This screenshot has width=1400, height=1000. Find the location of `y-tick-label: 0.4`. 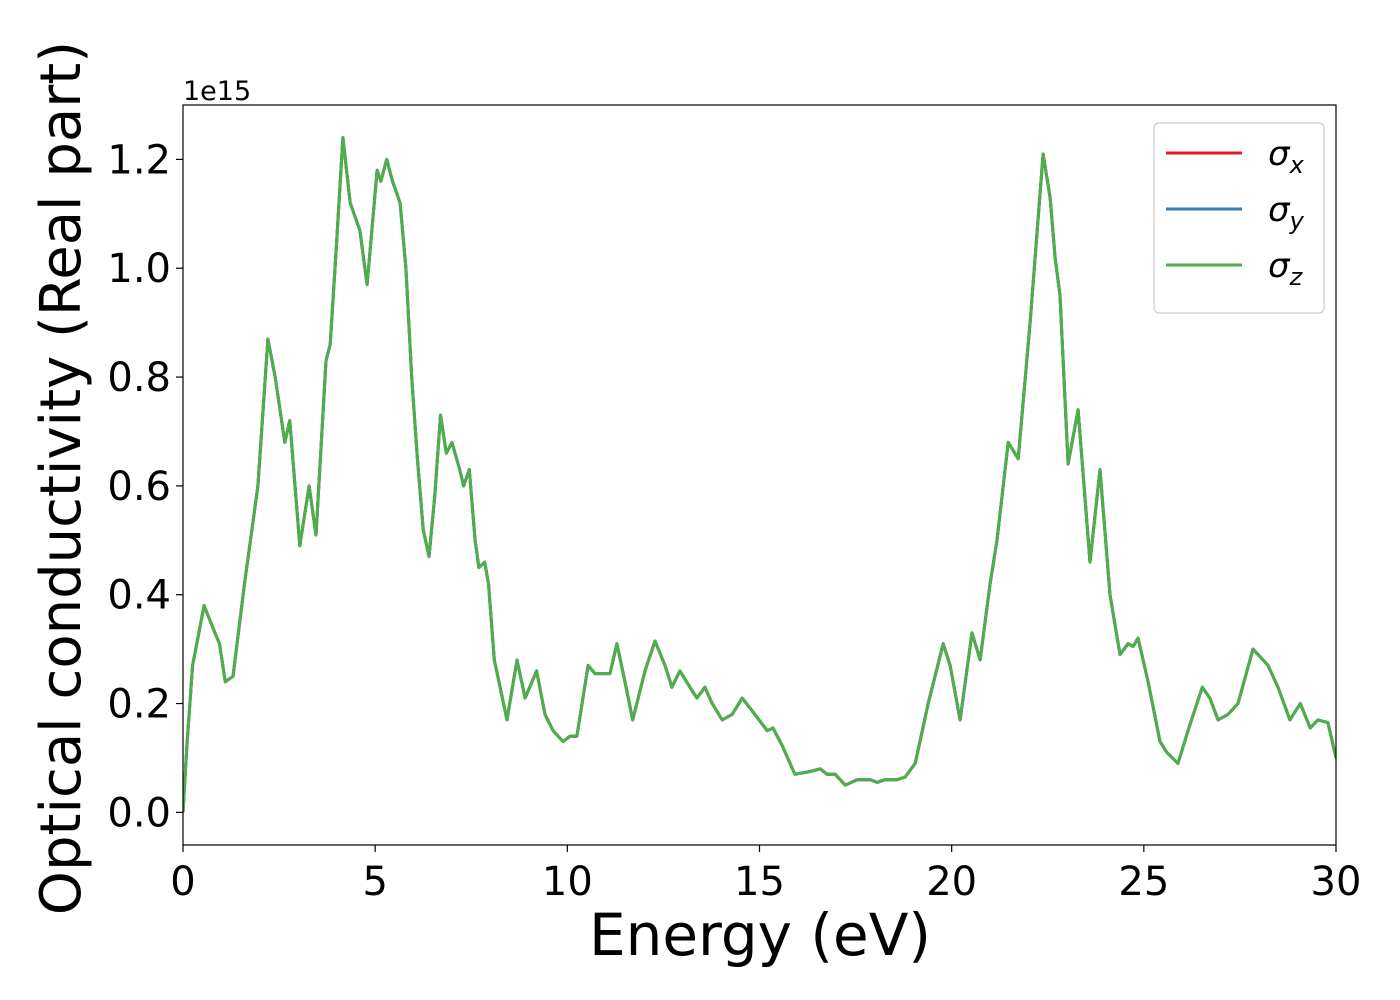

y-tick-label: 0.4 is located at coordinates (139, 596).